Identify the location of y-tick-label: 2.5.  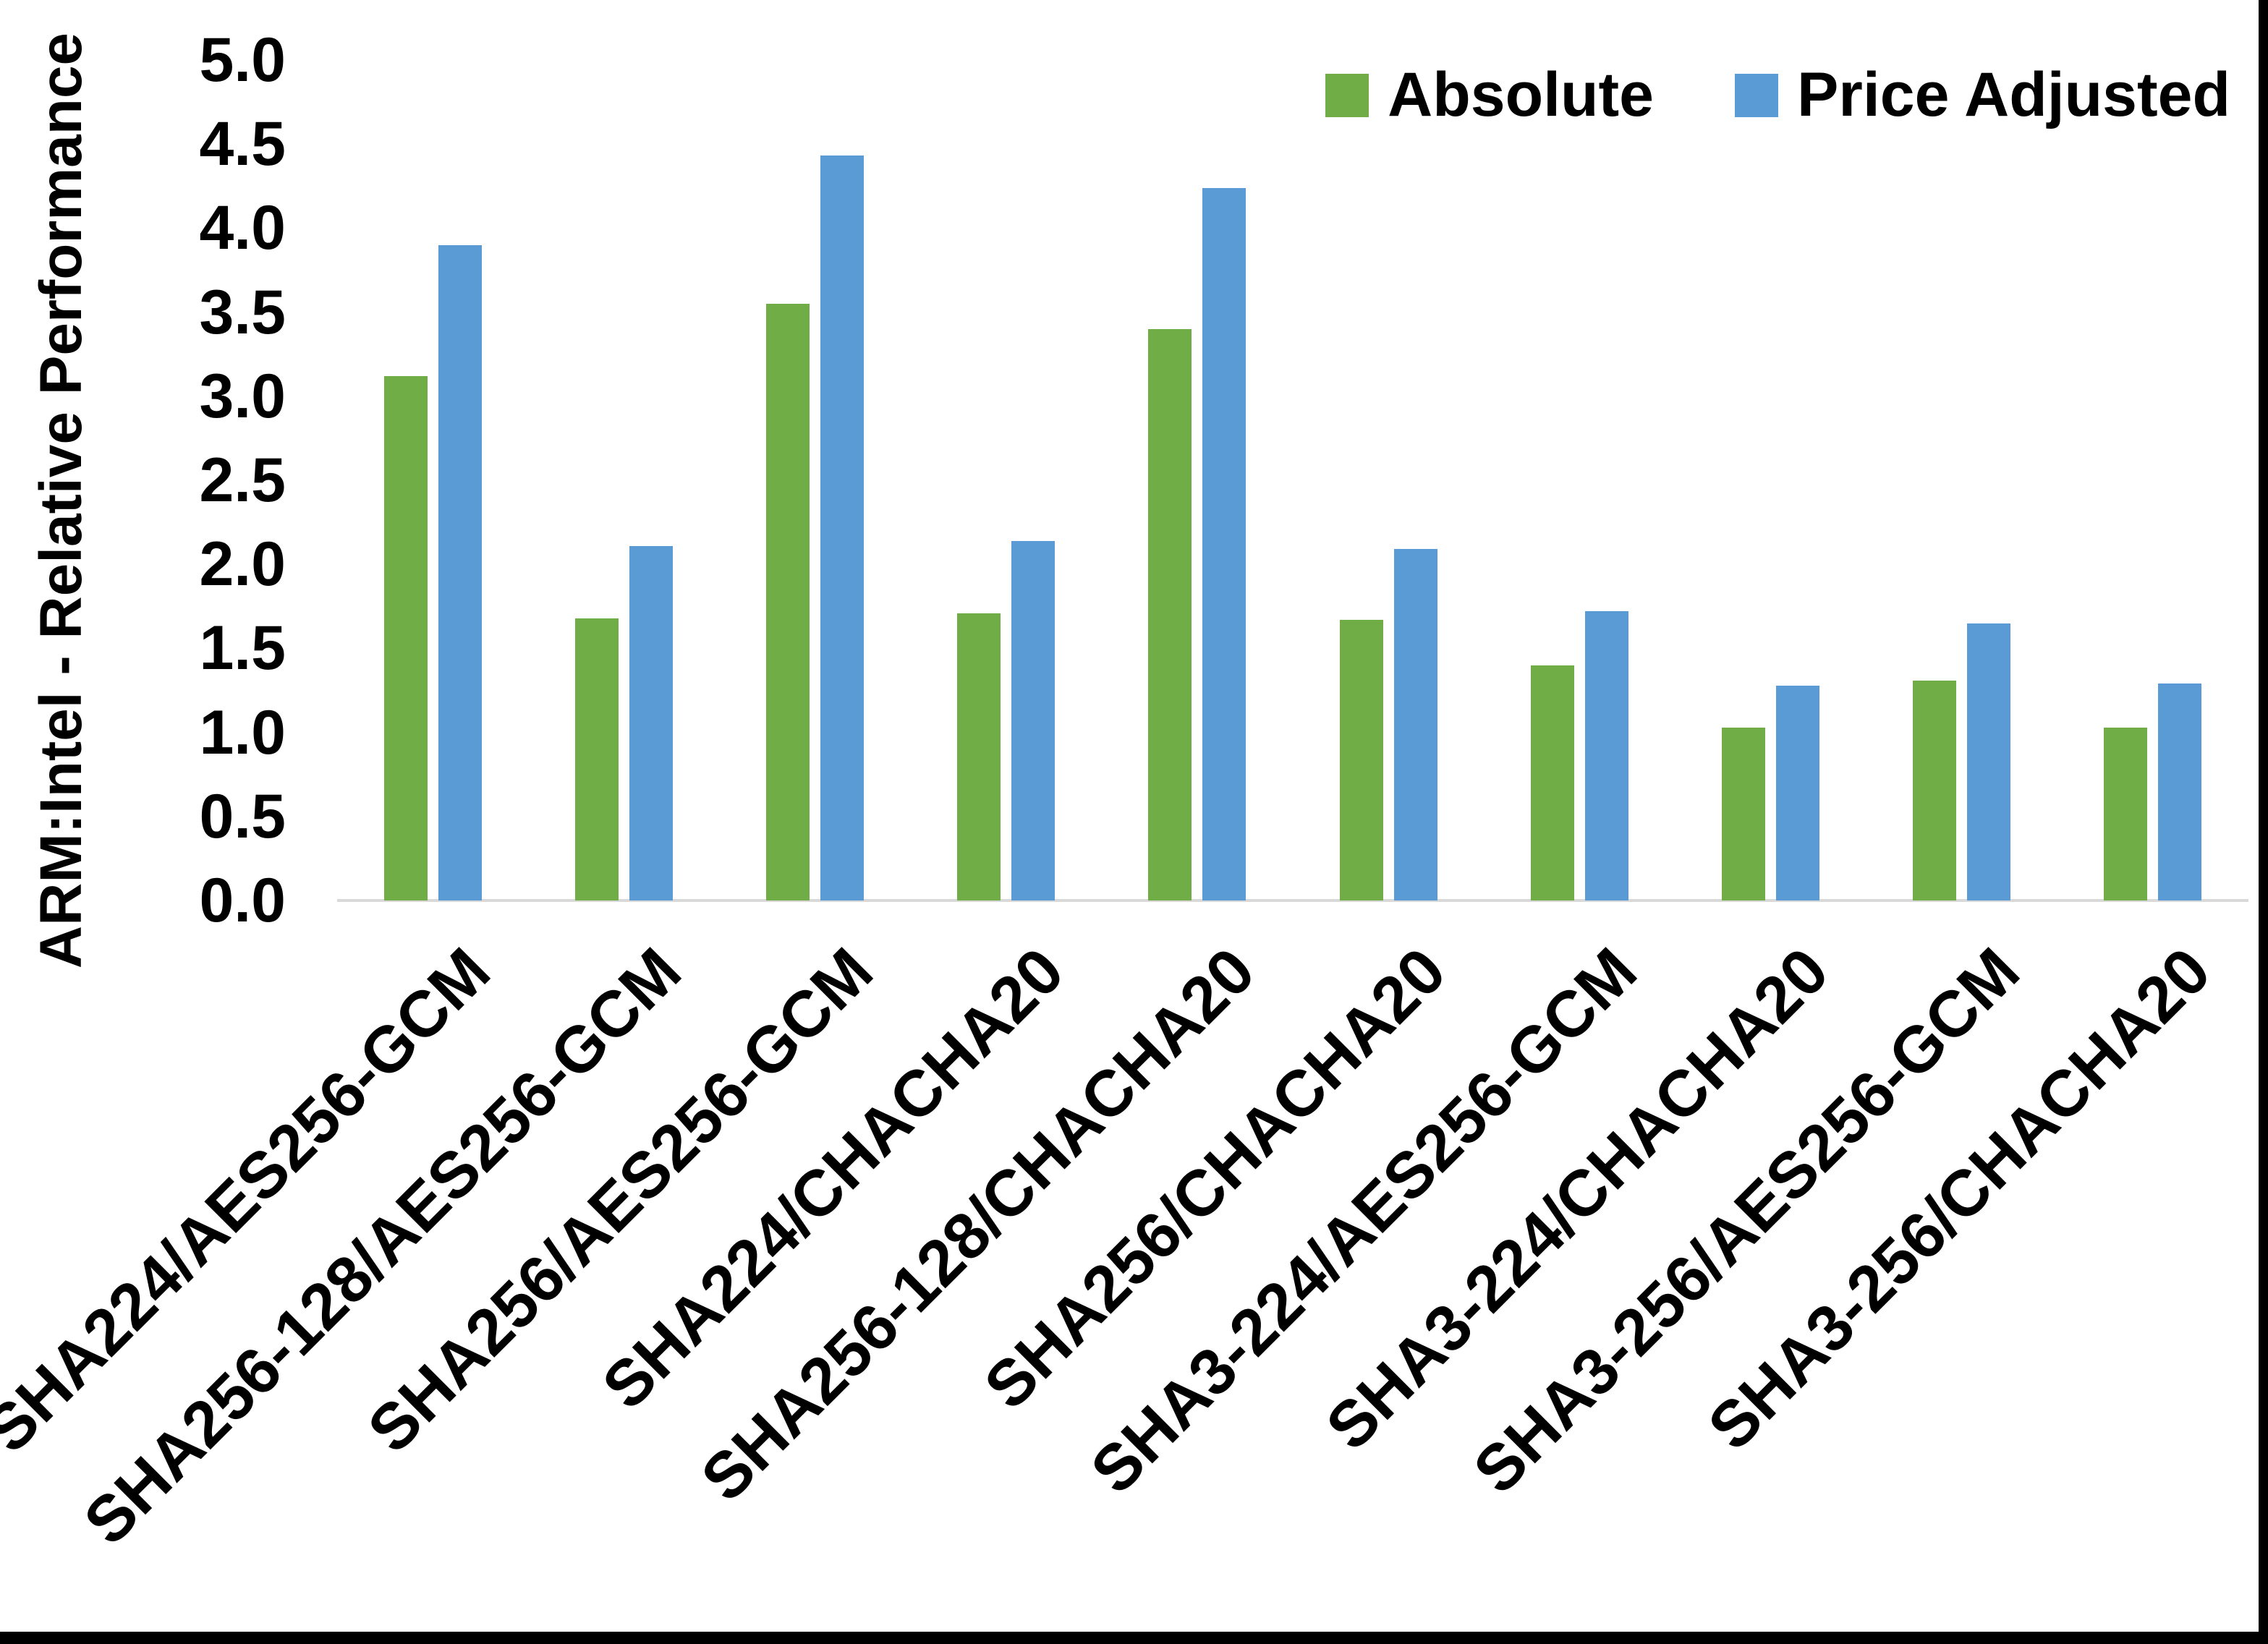
(242, 480).